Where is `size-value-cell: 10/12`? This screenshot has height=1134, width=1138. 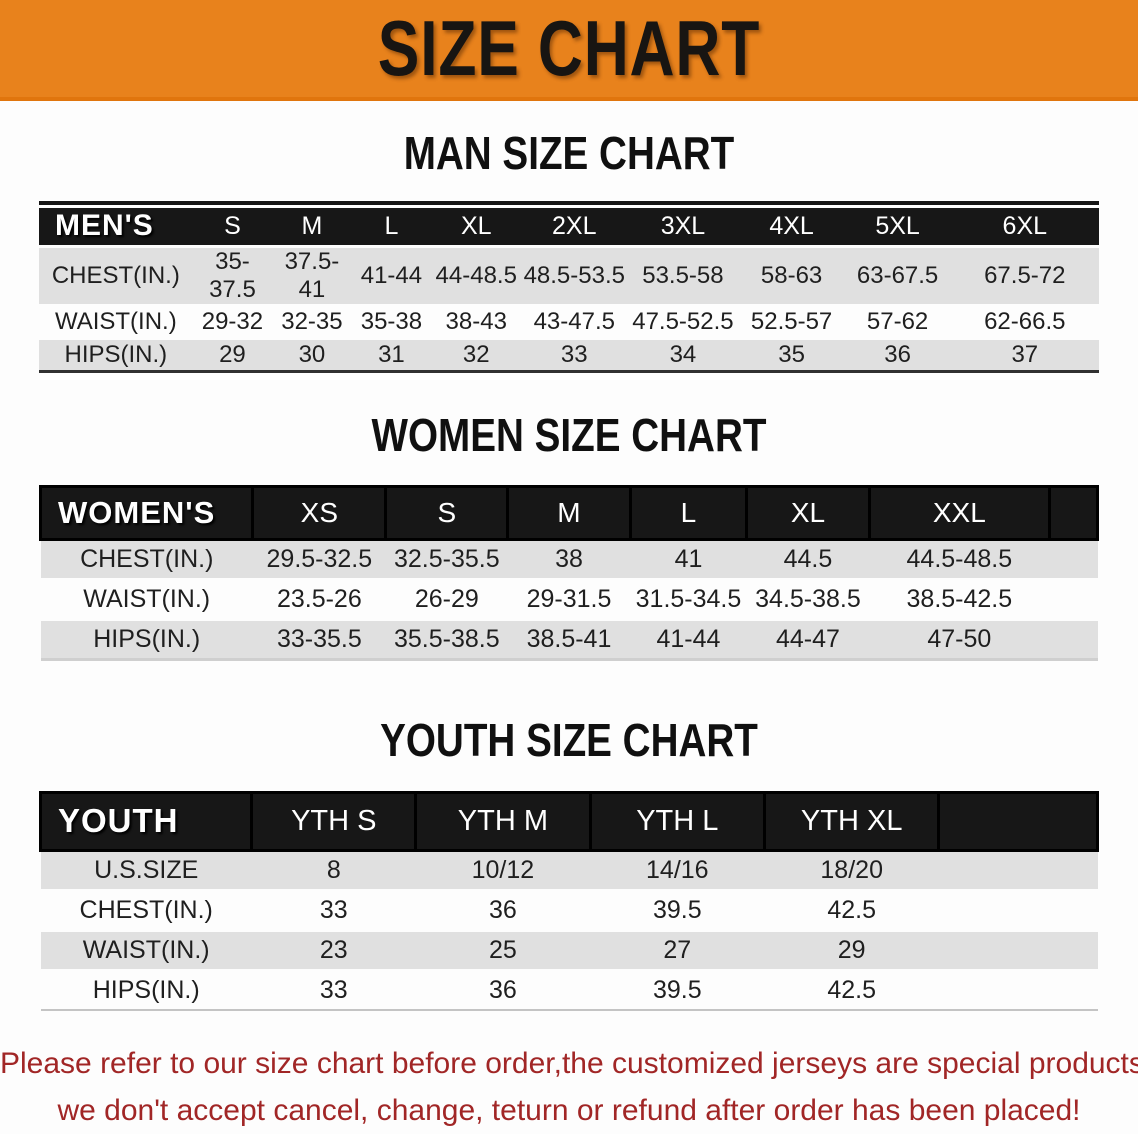
size-value-cell: 10/12 is located at coordinates (503, 870).